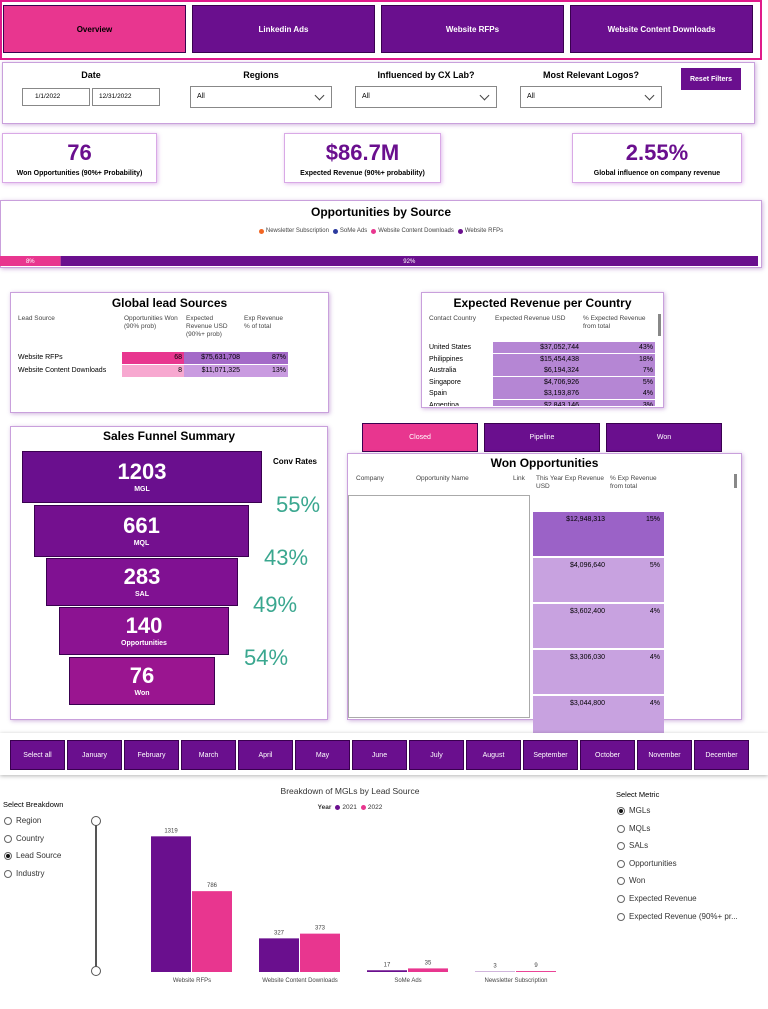  Describe the element at coordinates (550, 755) in the screenshot. I see `month-button: September` at that location.